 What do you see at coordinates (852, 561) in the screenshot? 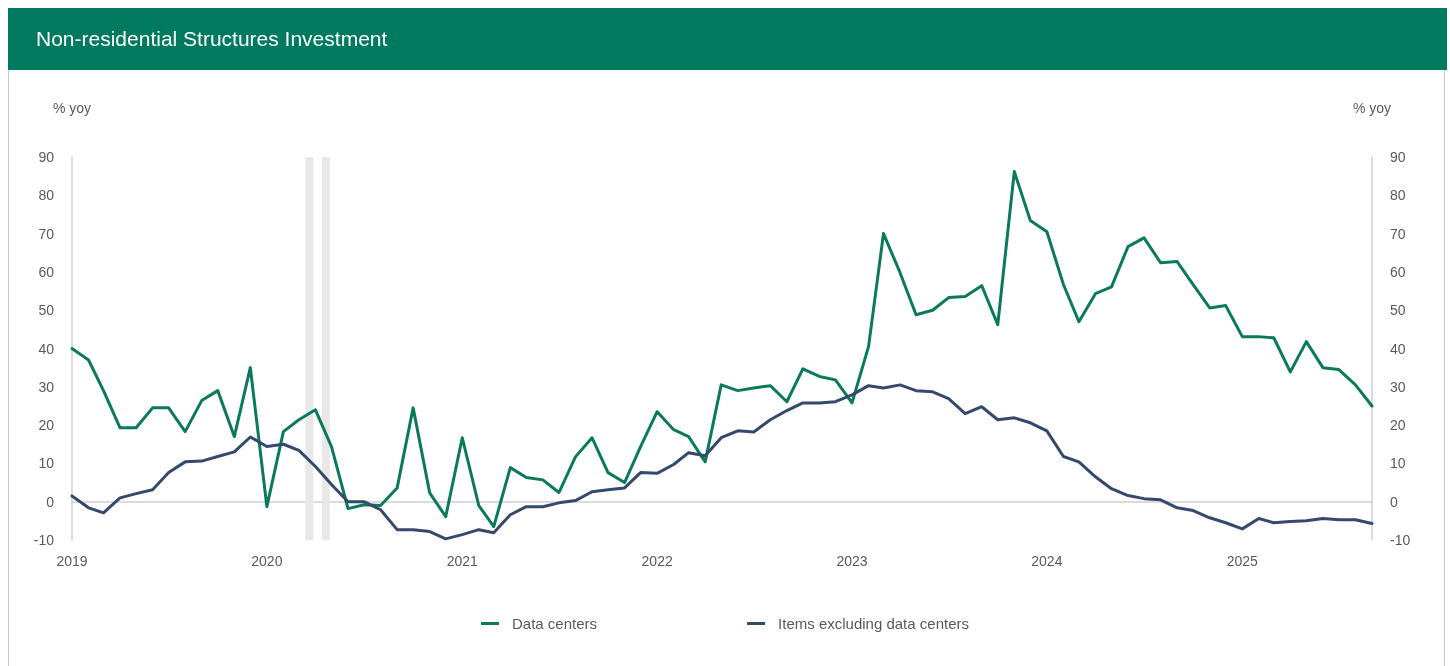
I see `x-tick-label: 2023` at bounding box center [852, 561].